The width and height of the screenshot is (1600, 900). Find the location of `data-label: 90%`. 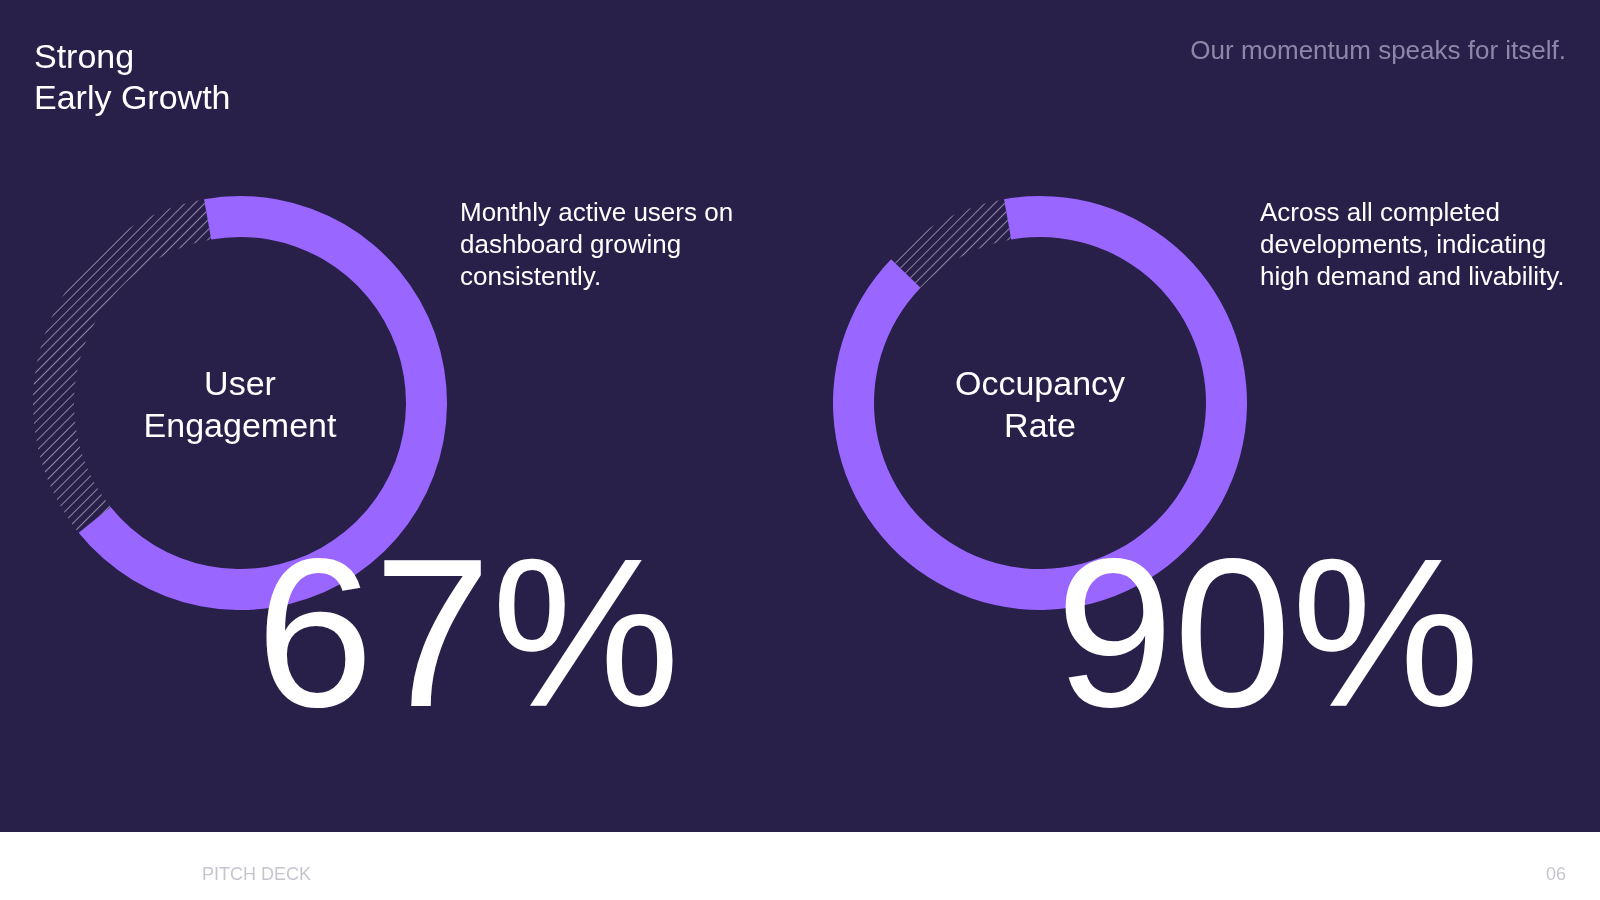

data-label: 90% is located at coordinates (1267, 632).